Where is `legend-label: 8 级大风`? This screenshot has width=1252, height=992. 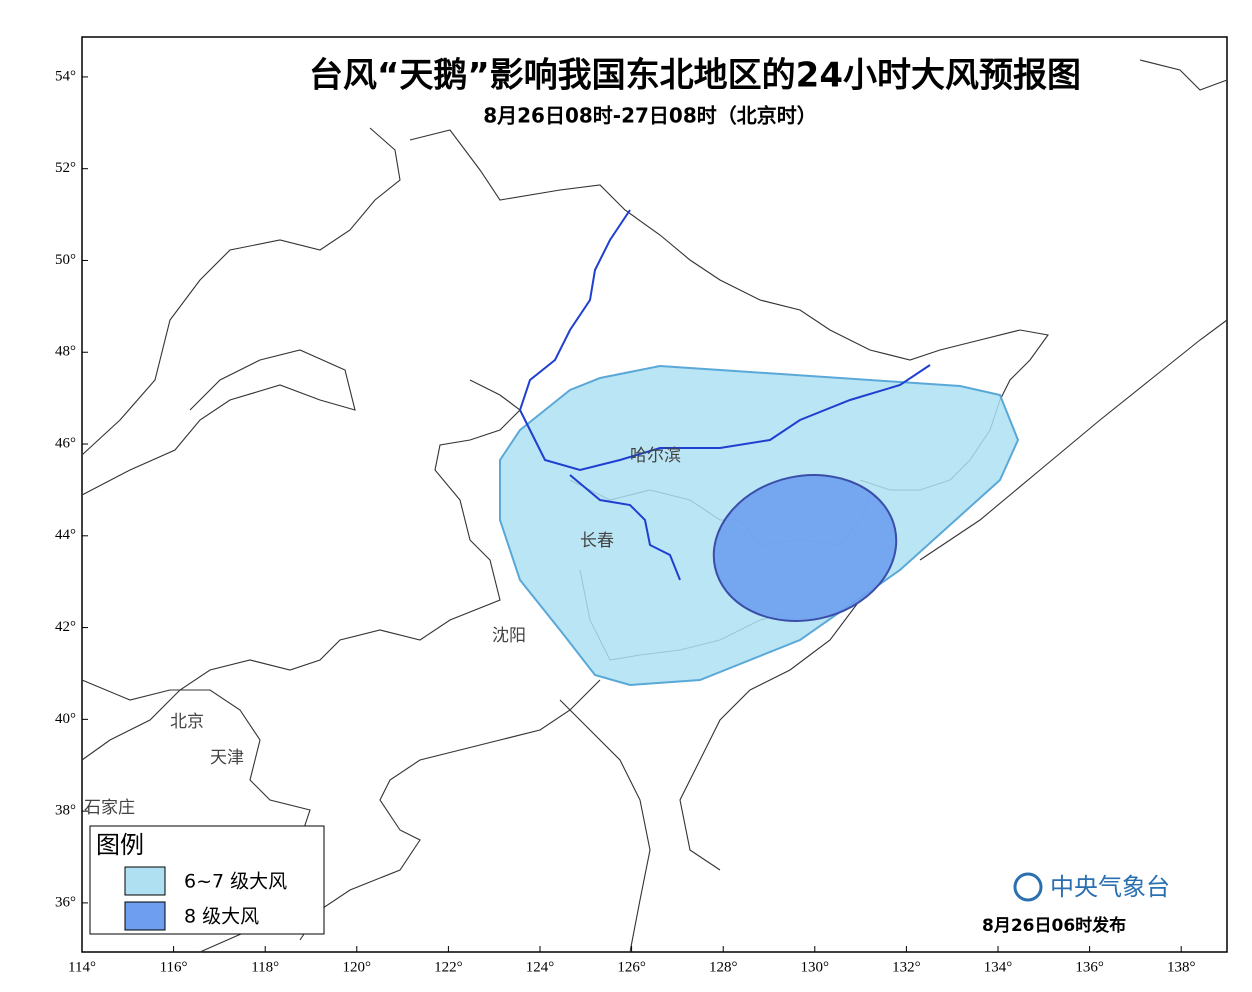 legend-label: 8 级大风 is located at coordinates (221, 917).